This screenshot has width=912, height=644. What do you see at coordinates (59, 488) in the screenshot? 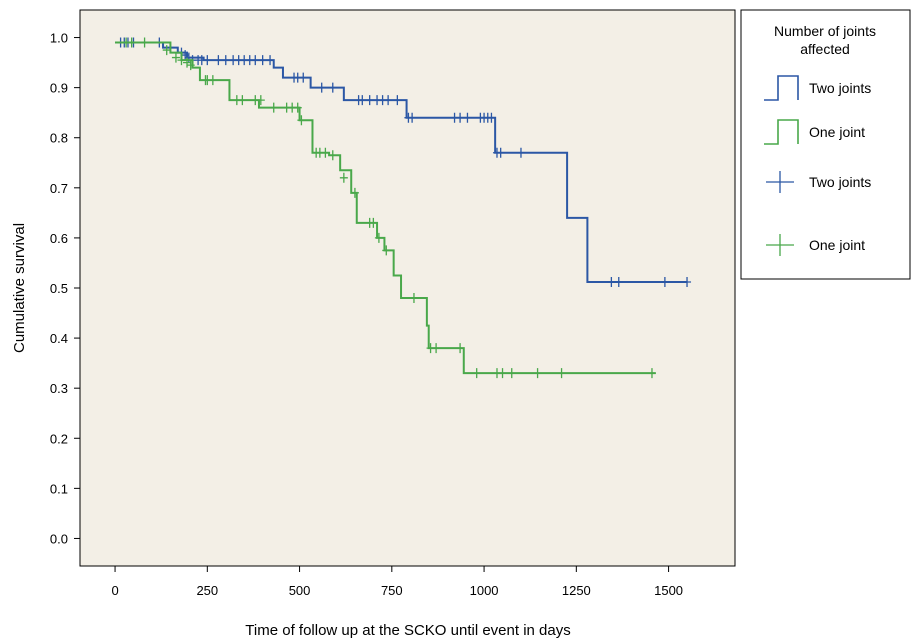
I see `y-tick-label: 0.1` at bounding box center [59, 488].